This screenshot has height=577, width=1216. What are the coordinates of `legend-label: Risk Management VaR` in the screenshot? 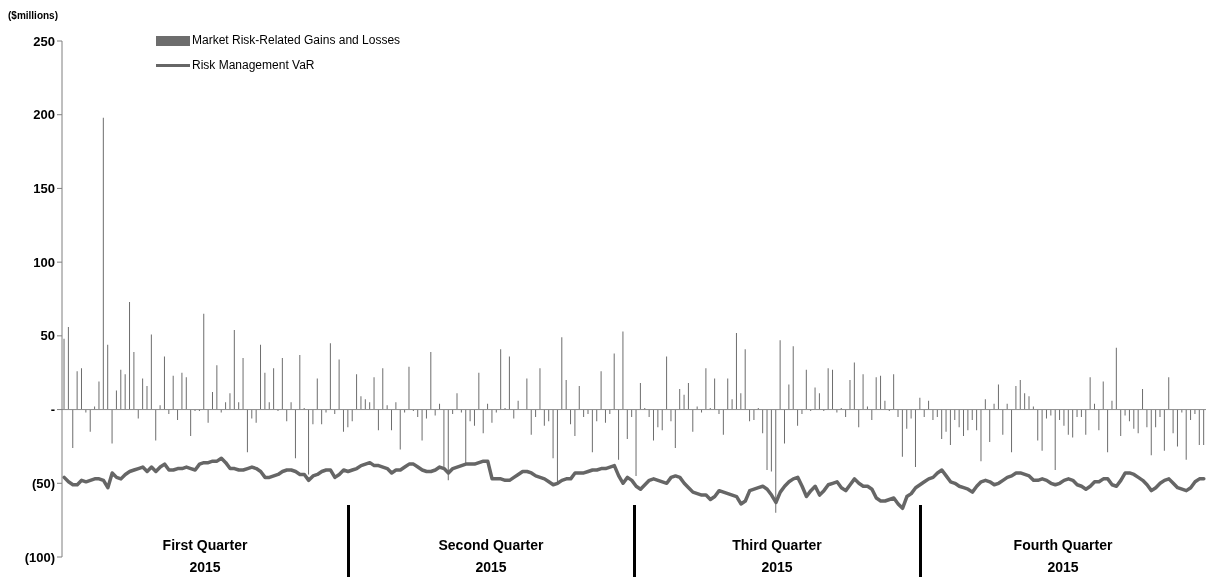 It's located at (253, 65).